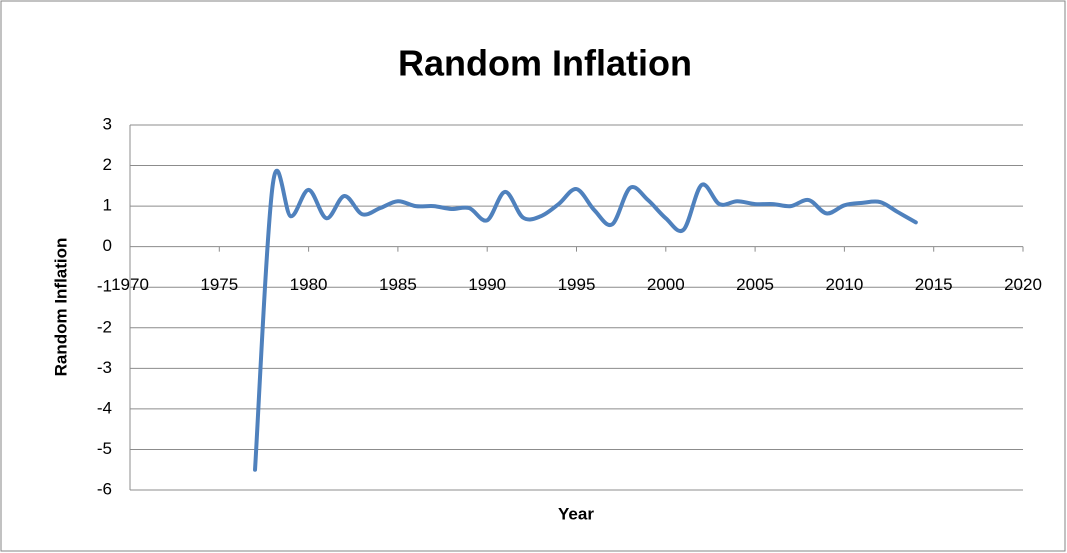 This screenshot has width=1067, height=553. What do you see at coordinates (104, 448) in the screenshot?
I see `y-tick-label: -5` at bounding box center [104, 448].